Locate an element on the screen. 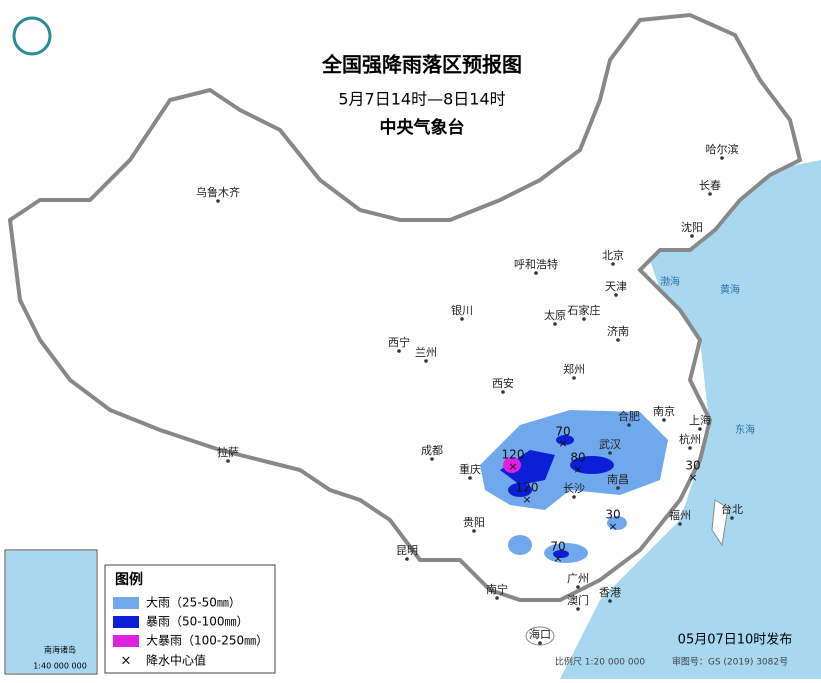  city-label: 贵阳 is located at coordinates (474, 522).